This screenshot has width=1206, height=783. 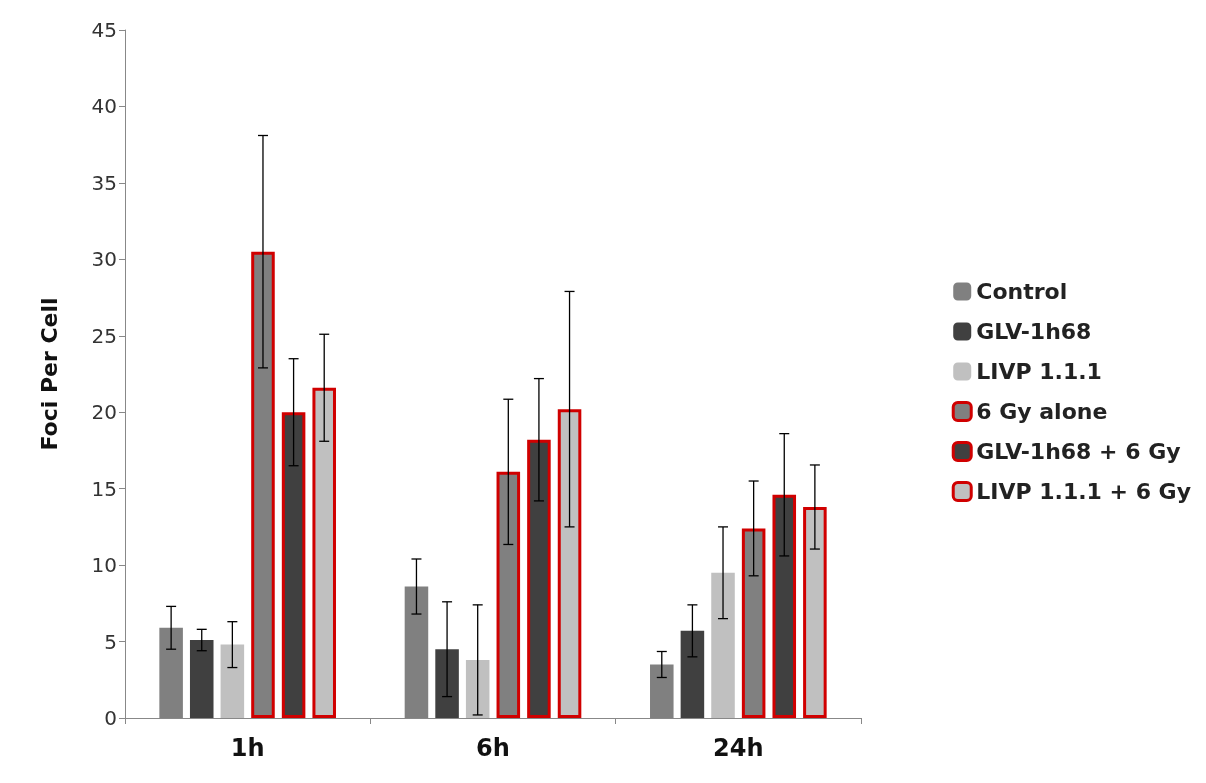 What do you see at coordinates (49, 374) in the screenshot?
I see `y-axis-title: Foci Per Cell` at bounding box center [49, 374].